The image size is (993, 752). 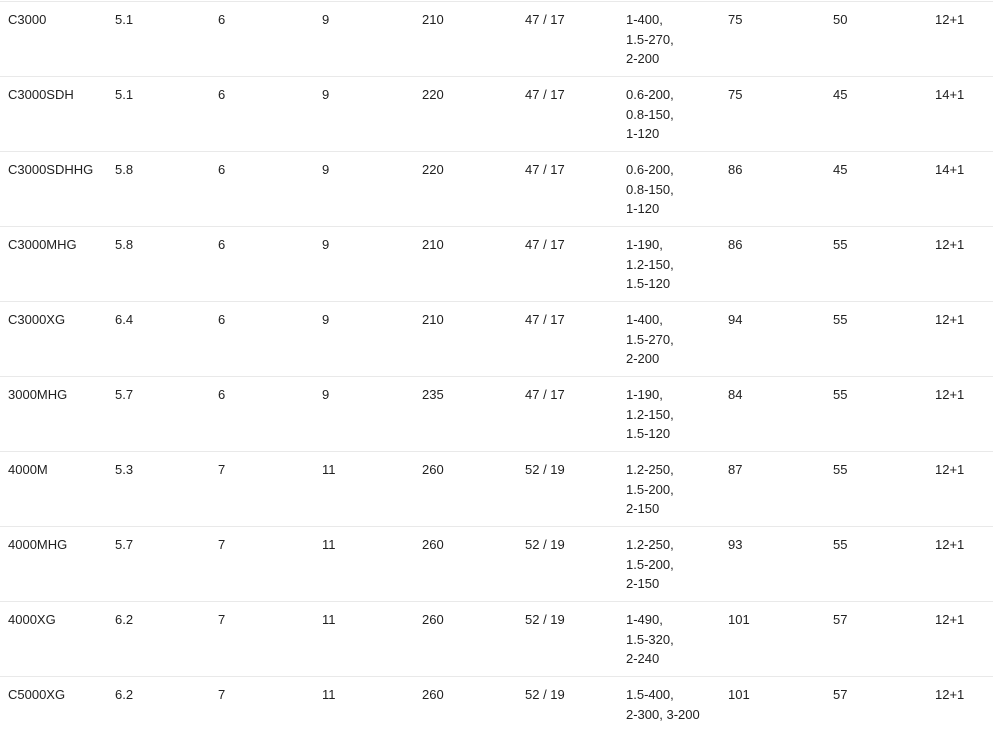 What do you see at coordinates (124, 19) in the screenshot?
I see `cell-line: 5.1` at bounding box center [124, 19].